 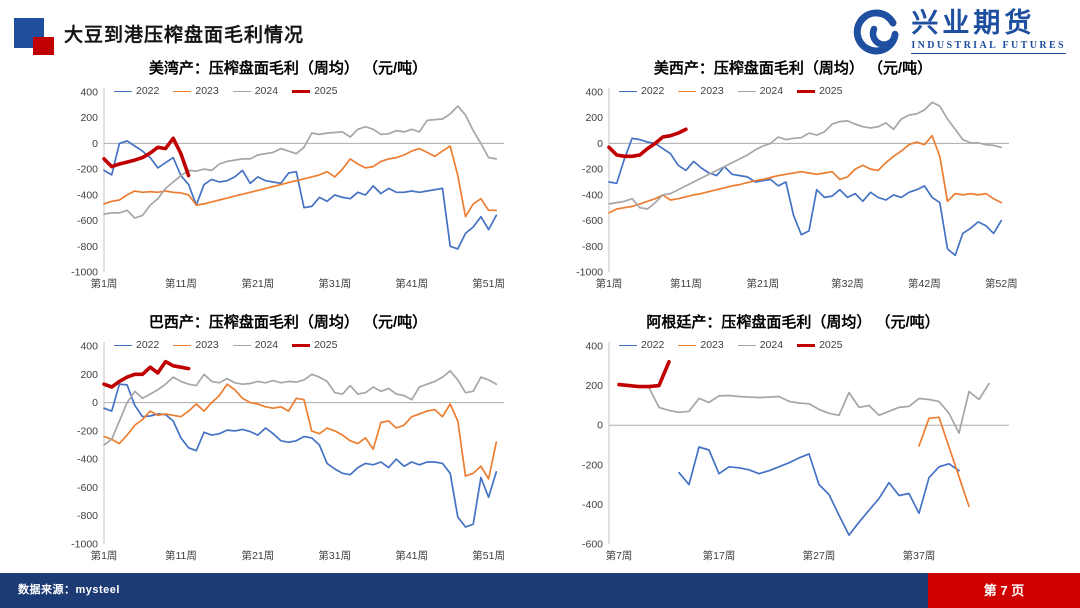 I want to click on logo-swirl-icon, so click(x=876, y=32).